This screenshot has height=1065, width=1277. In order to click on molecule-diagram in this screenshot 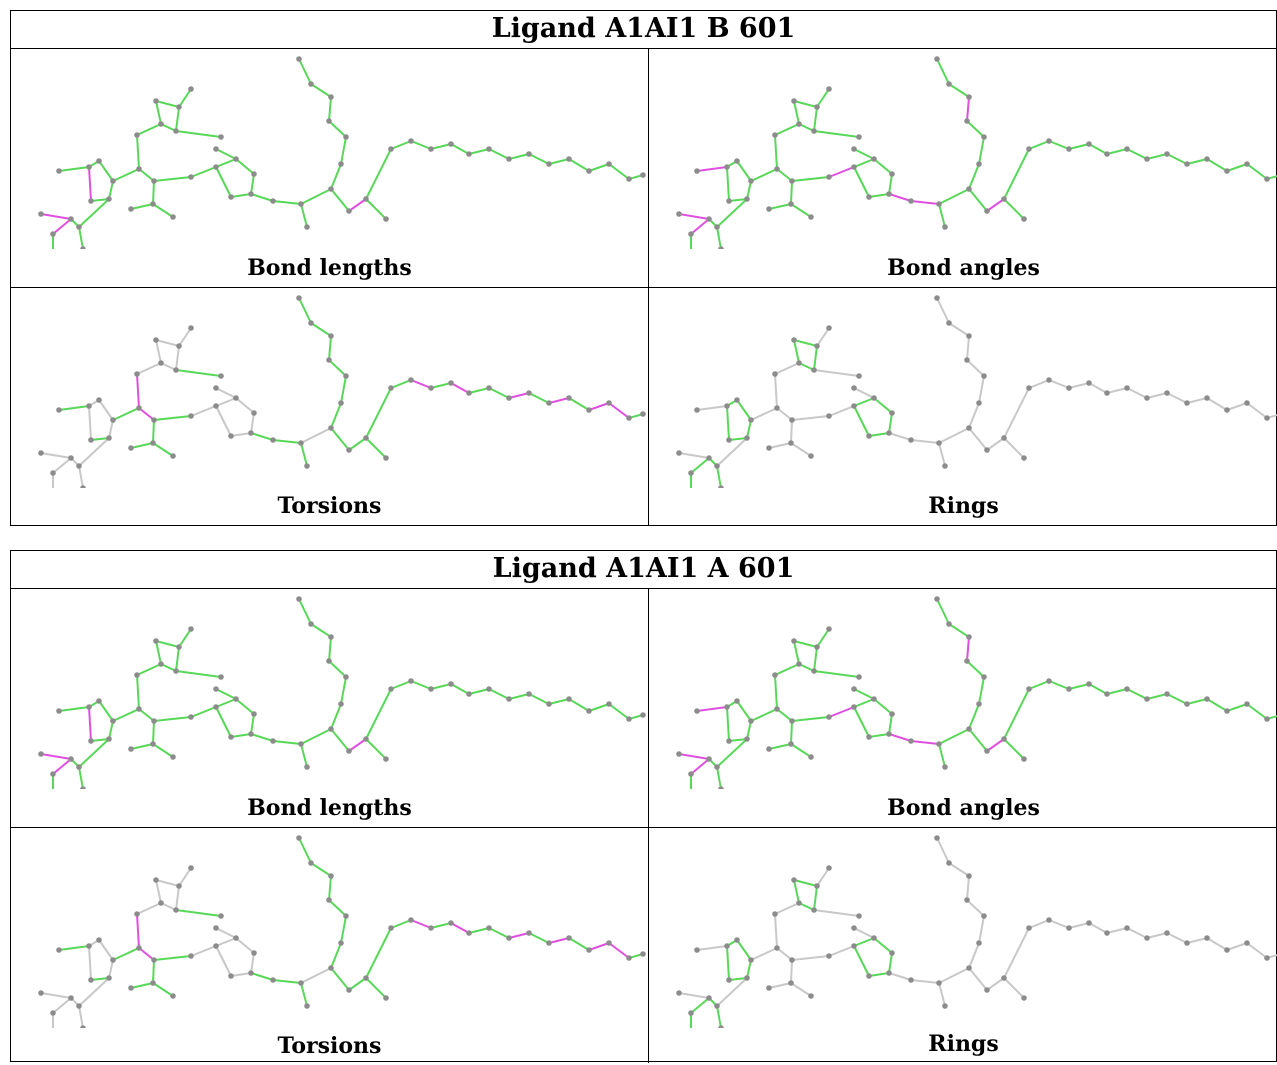, I will do `click(342, 152)`.